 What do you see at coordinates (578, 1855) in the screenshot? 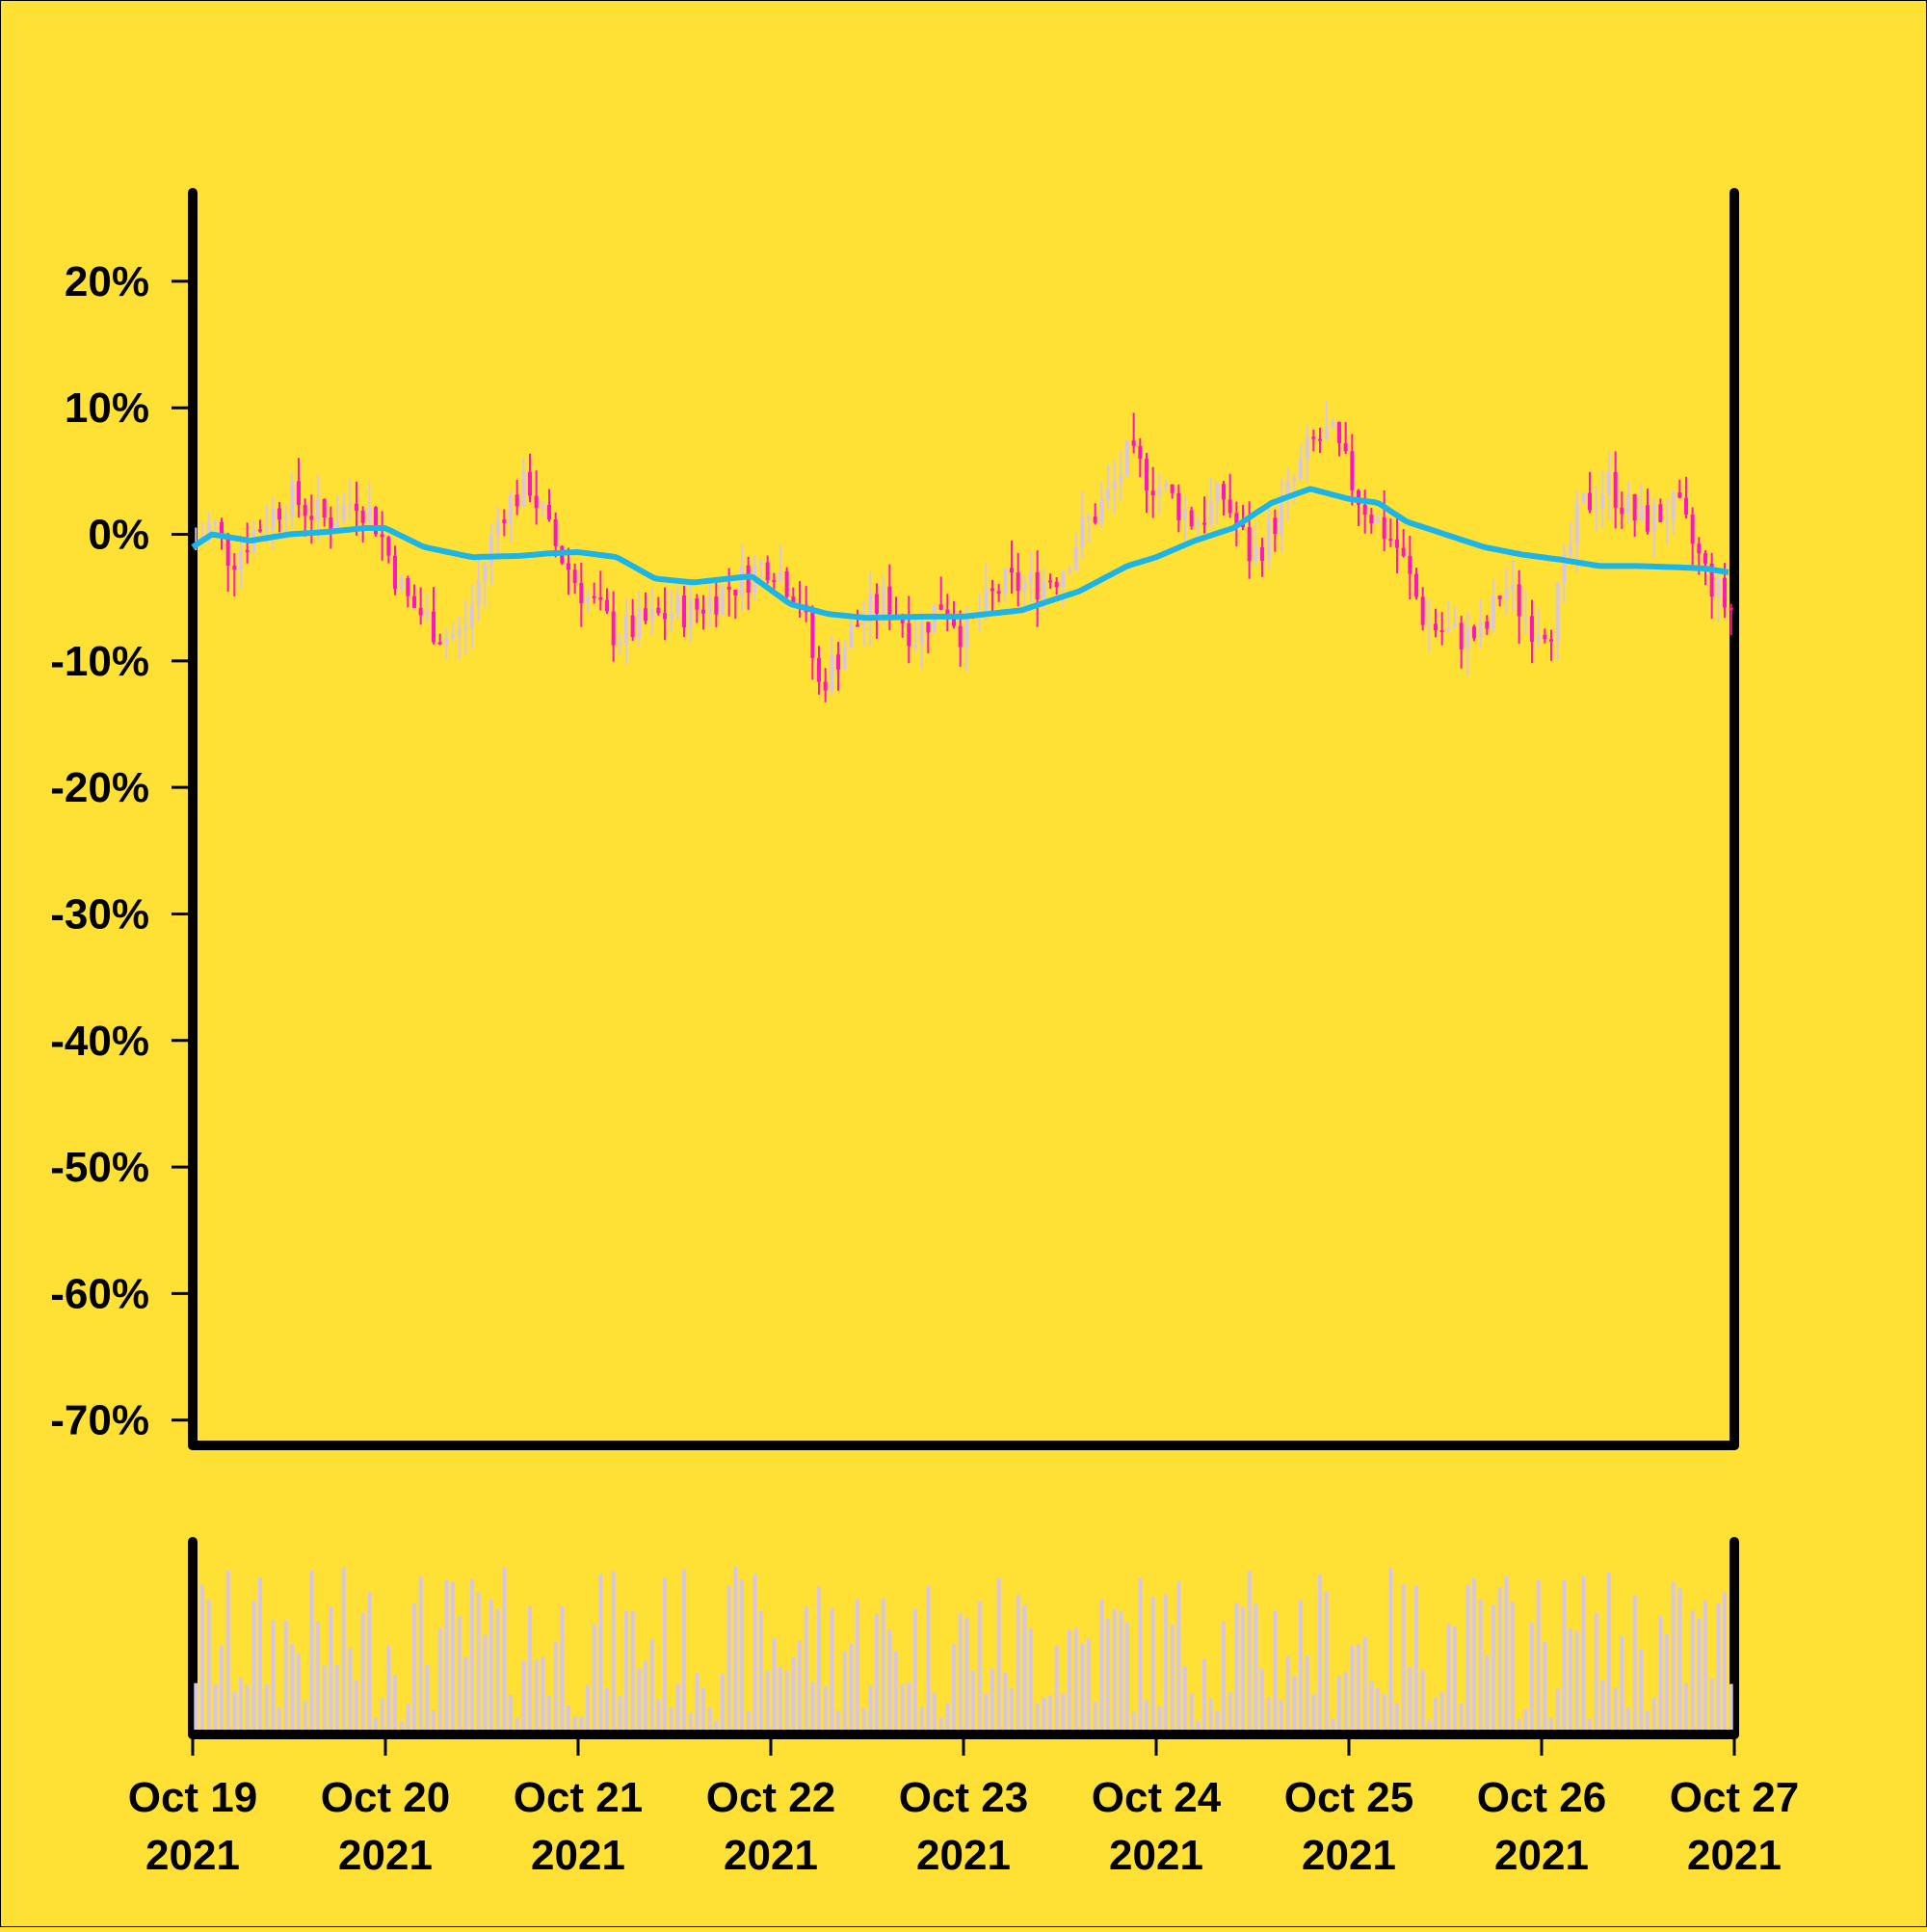
I see `x-tick-label-year: 2021` at bounding box center [578, 1855].